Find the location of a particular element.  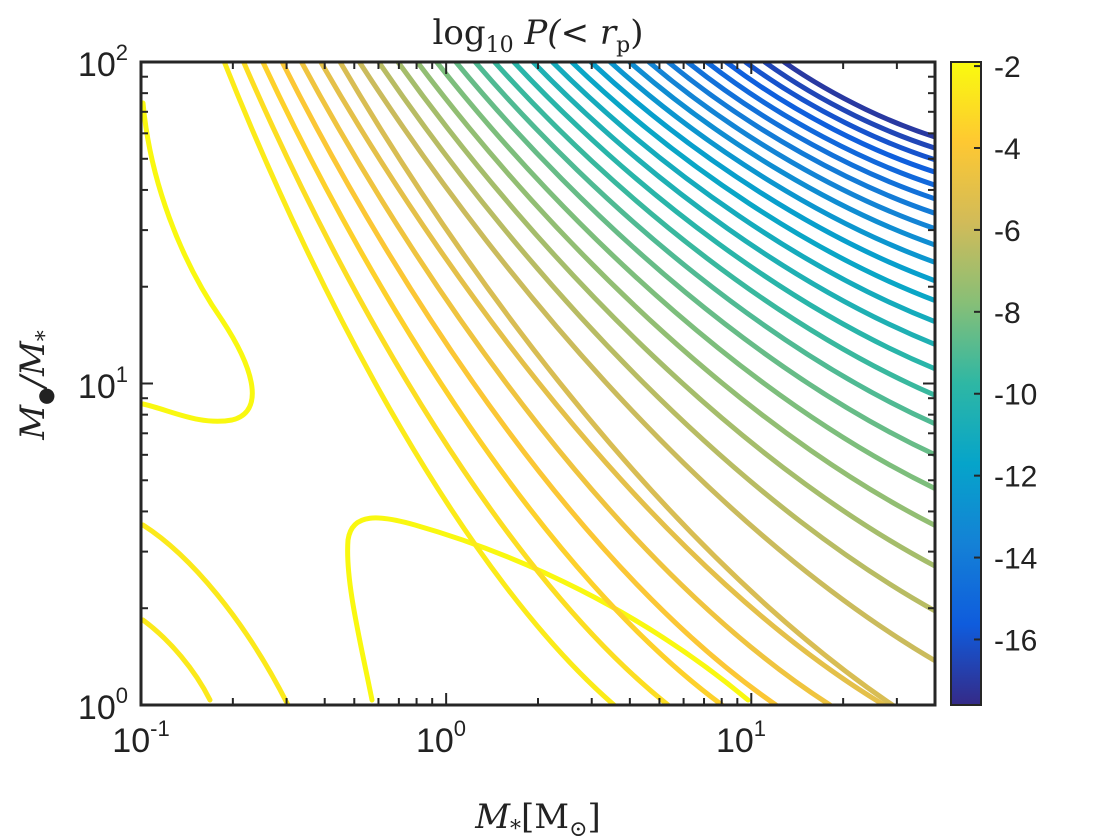

title-main-sub: p is located at coordinates (623, 45).